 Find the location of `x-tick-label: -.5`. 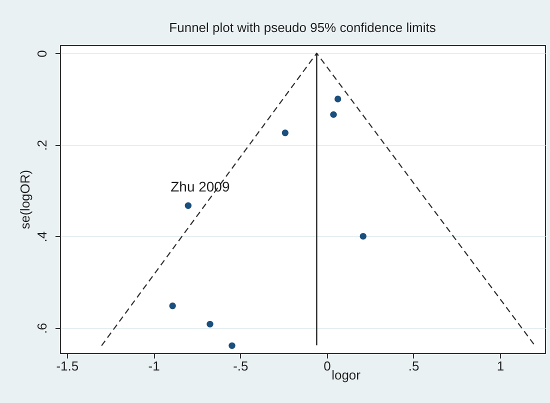

x-tick-label: -.5 is located at coordinates (240, 366).